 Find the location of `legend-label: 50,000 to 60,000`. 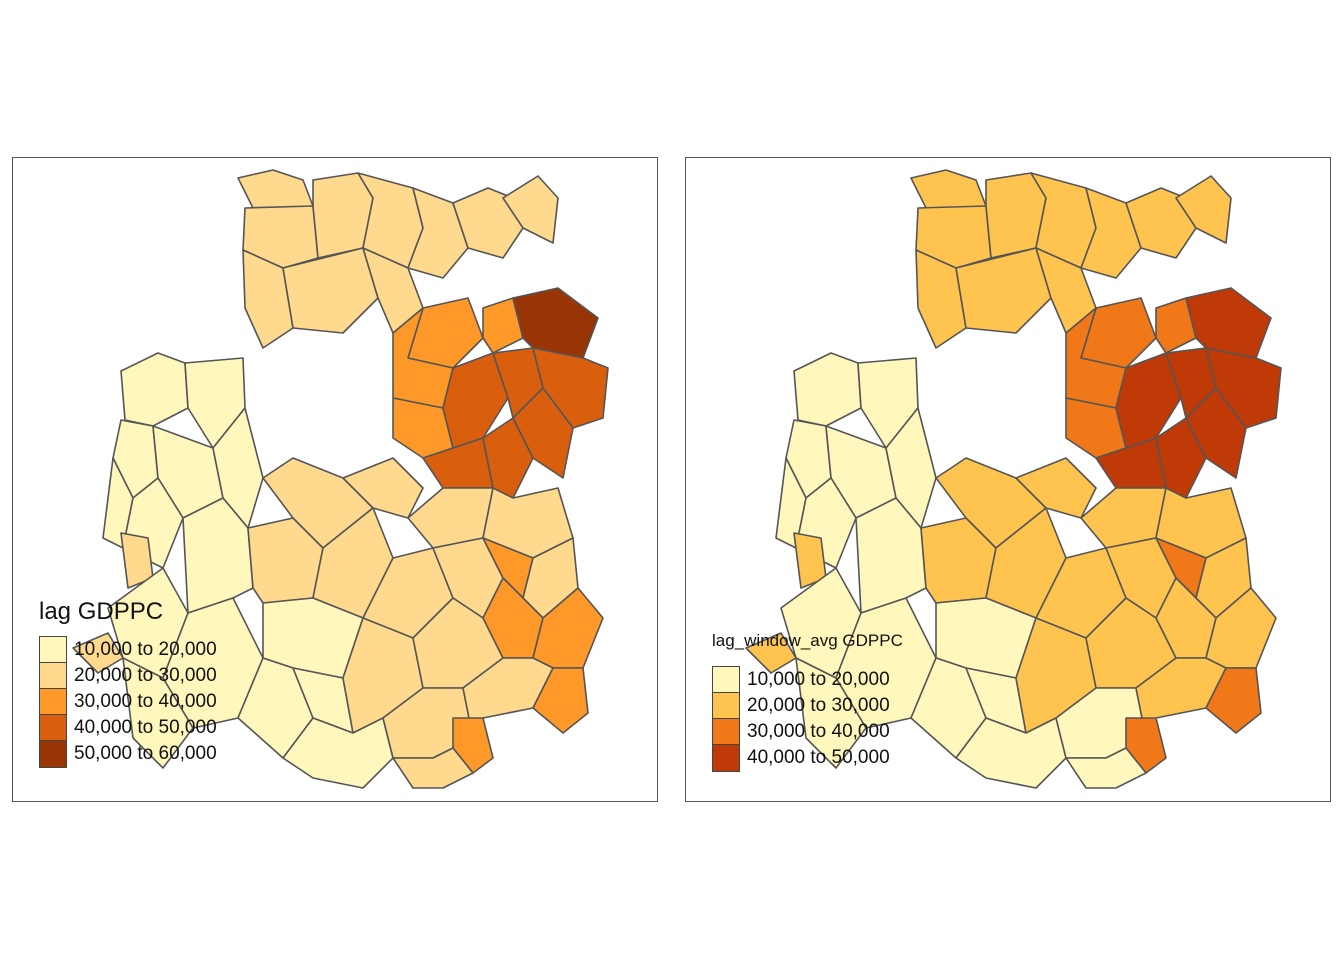

legend-label: 50,000 to 60,000 is located at coordinates (145, 753).